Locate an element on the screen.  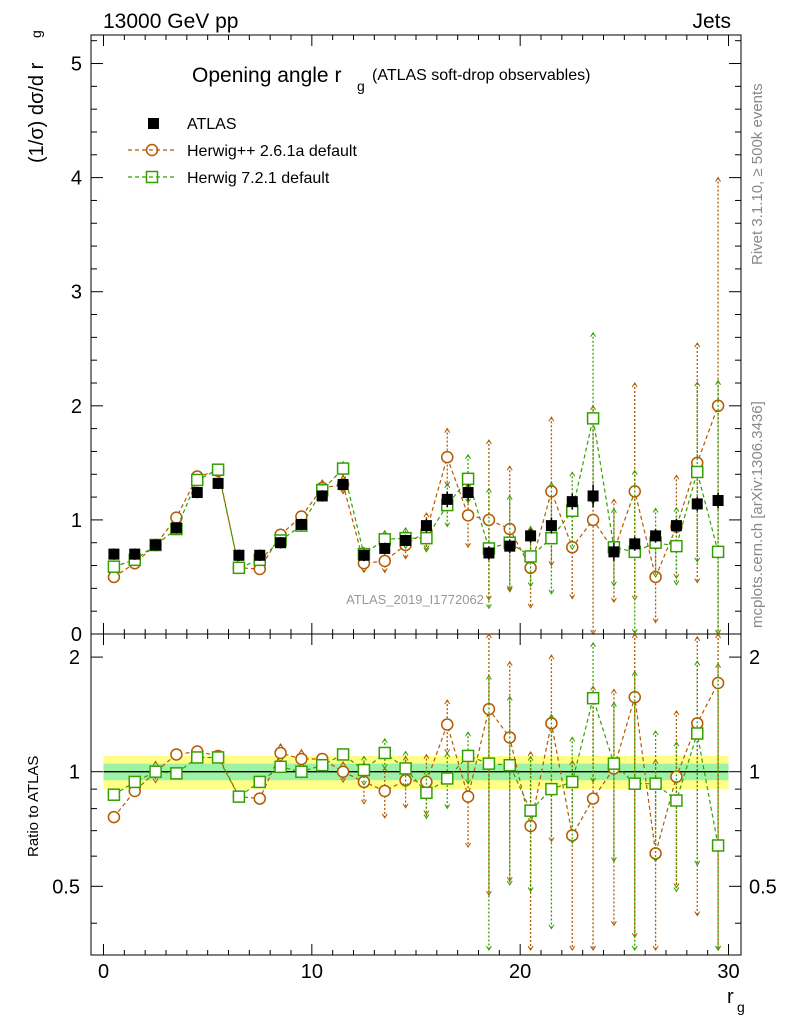
chart-title-sub: g is located at coordinates (361, 86).